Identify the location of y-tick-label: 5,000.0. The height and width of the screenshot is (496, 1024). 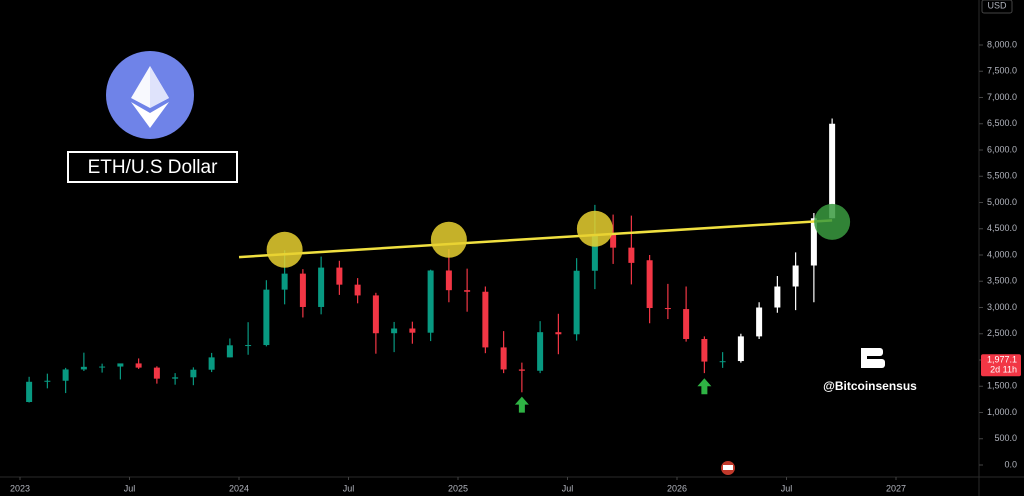
(1002, 202).